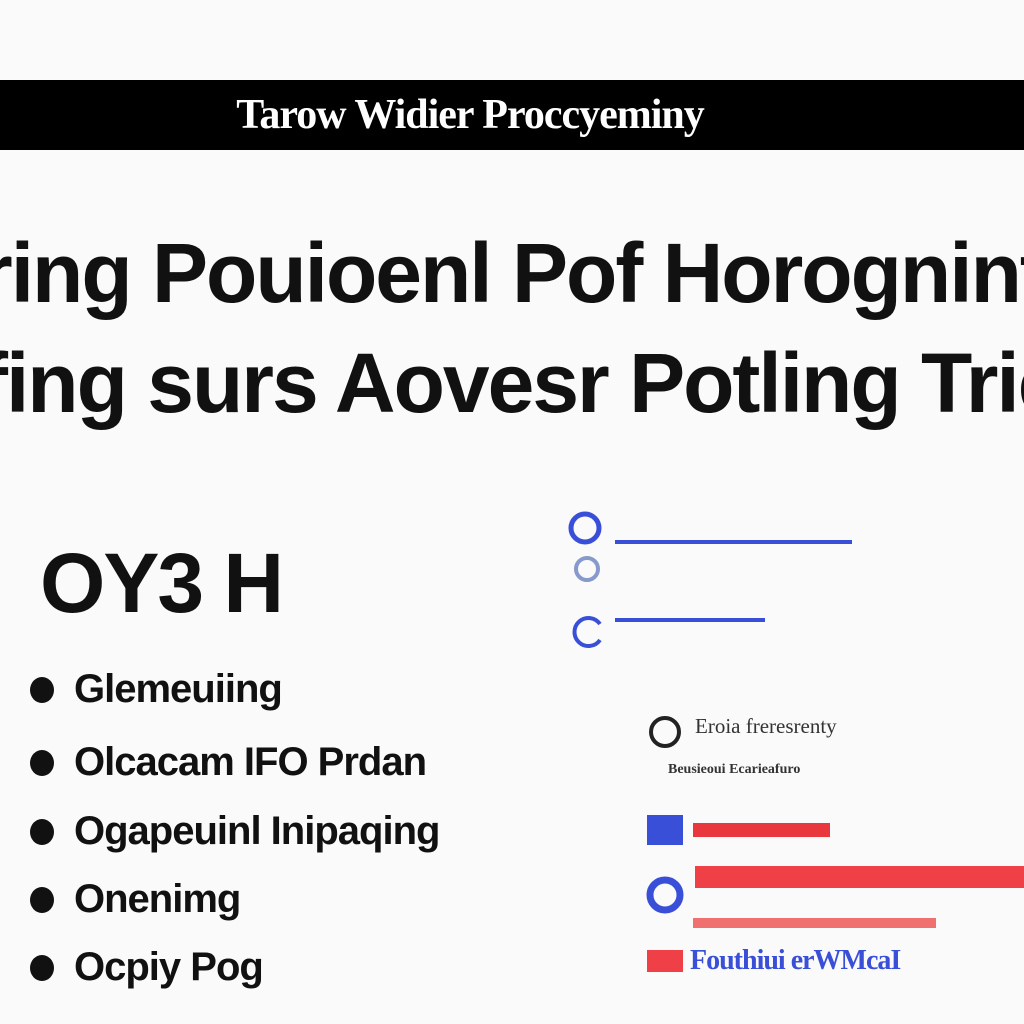 This screenshot has height=1024, width=1024. I want to click on header-bar, so click(512, 115).